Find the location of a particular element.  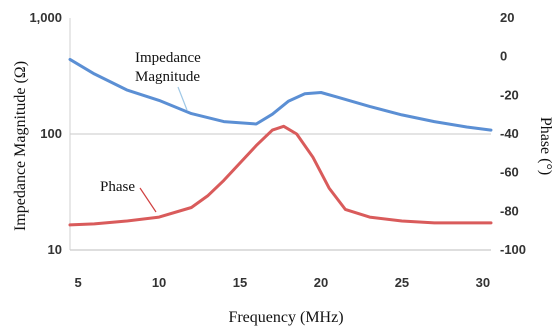

y-right-tick-label: 0 is located at coordinates (503, 56).